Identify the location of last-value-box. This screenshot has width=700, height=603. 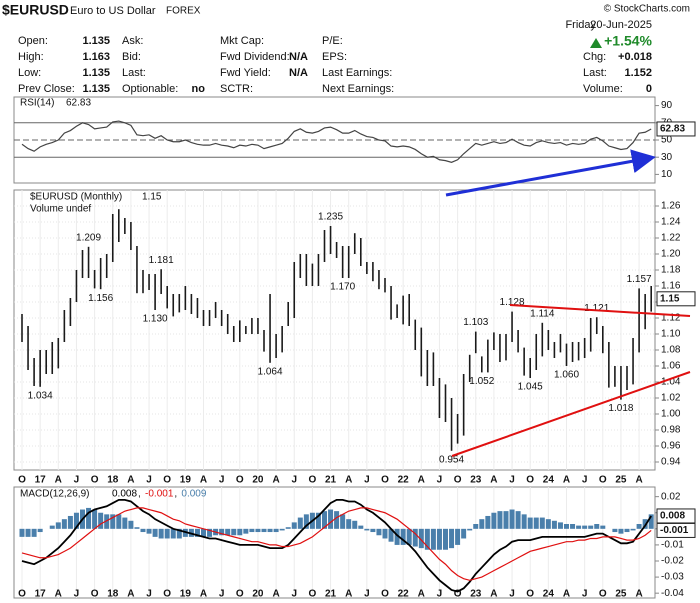
(676, 530).